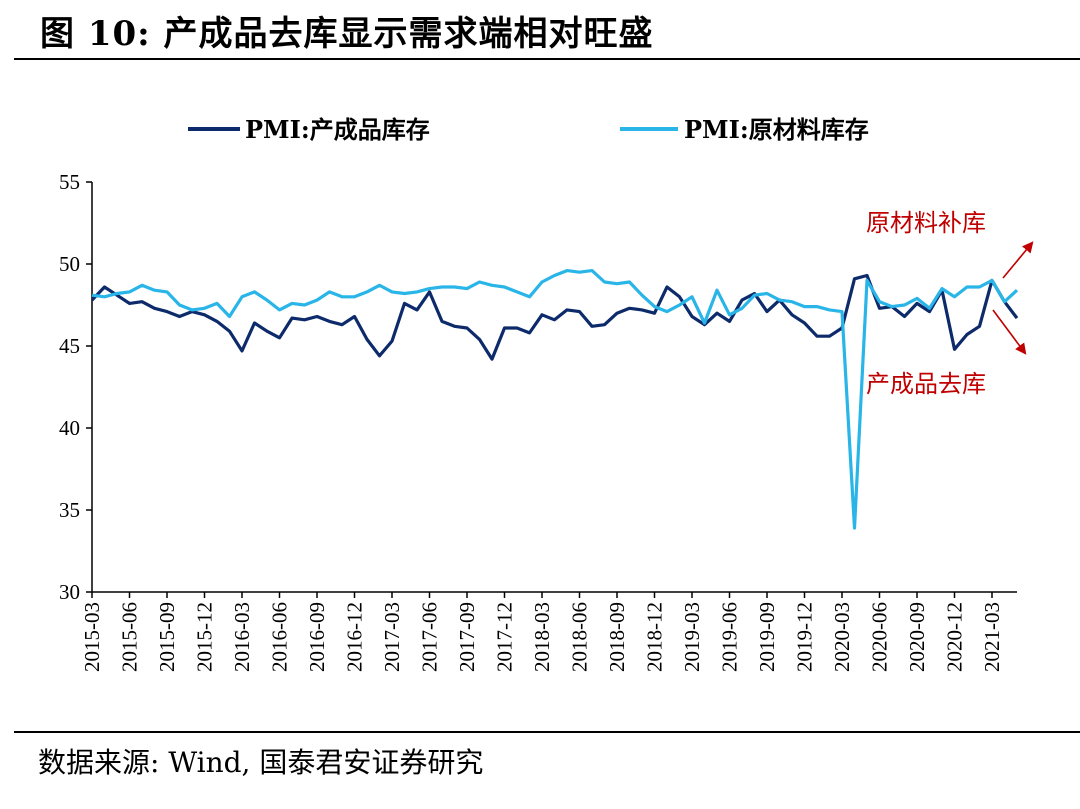  I want to click on x-tick-label: 2015-03, so click(92, 637).